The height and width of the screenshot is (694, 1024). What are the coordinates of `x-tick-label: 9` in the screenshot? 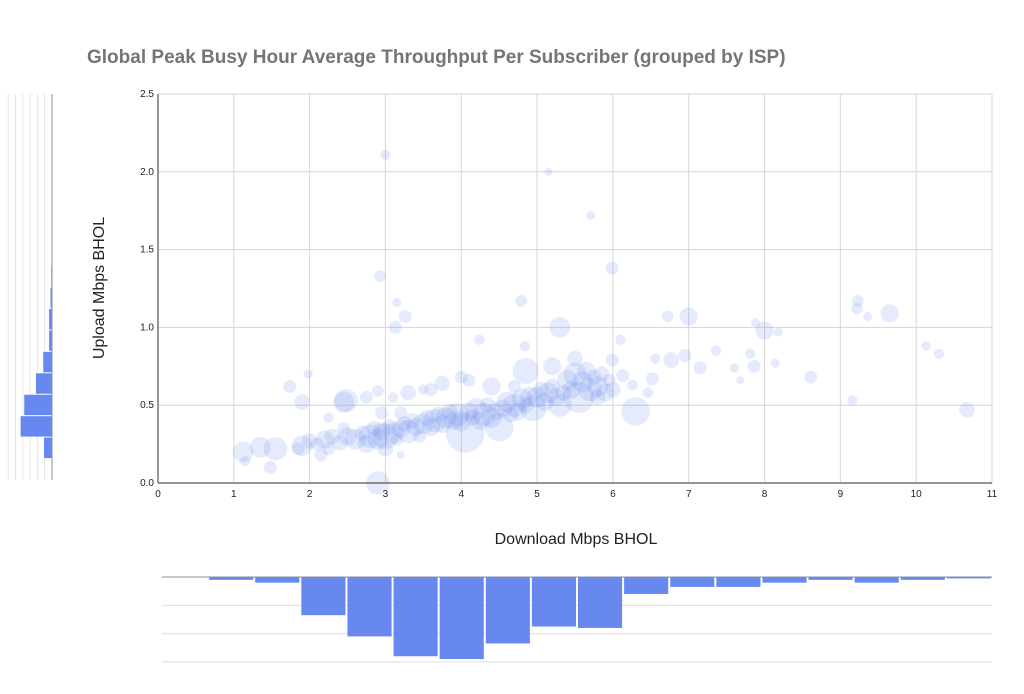 It's located at (841, 494).